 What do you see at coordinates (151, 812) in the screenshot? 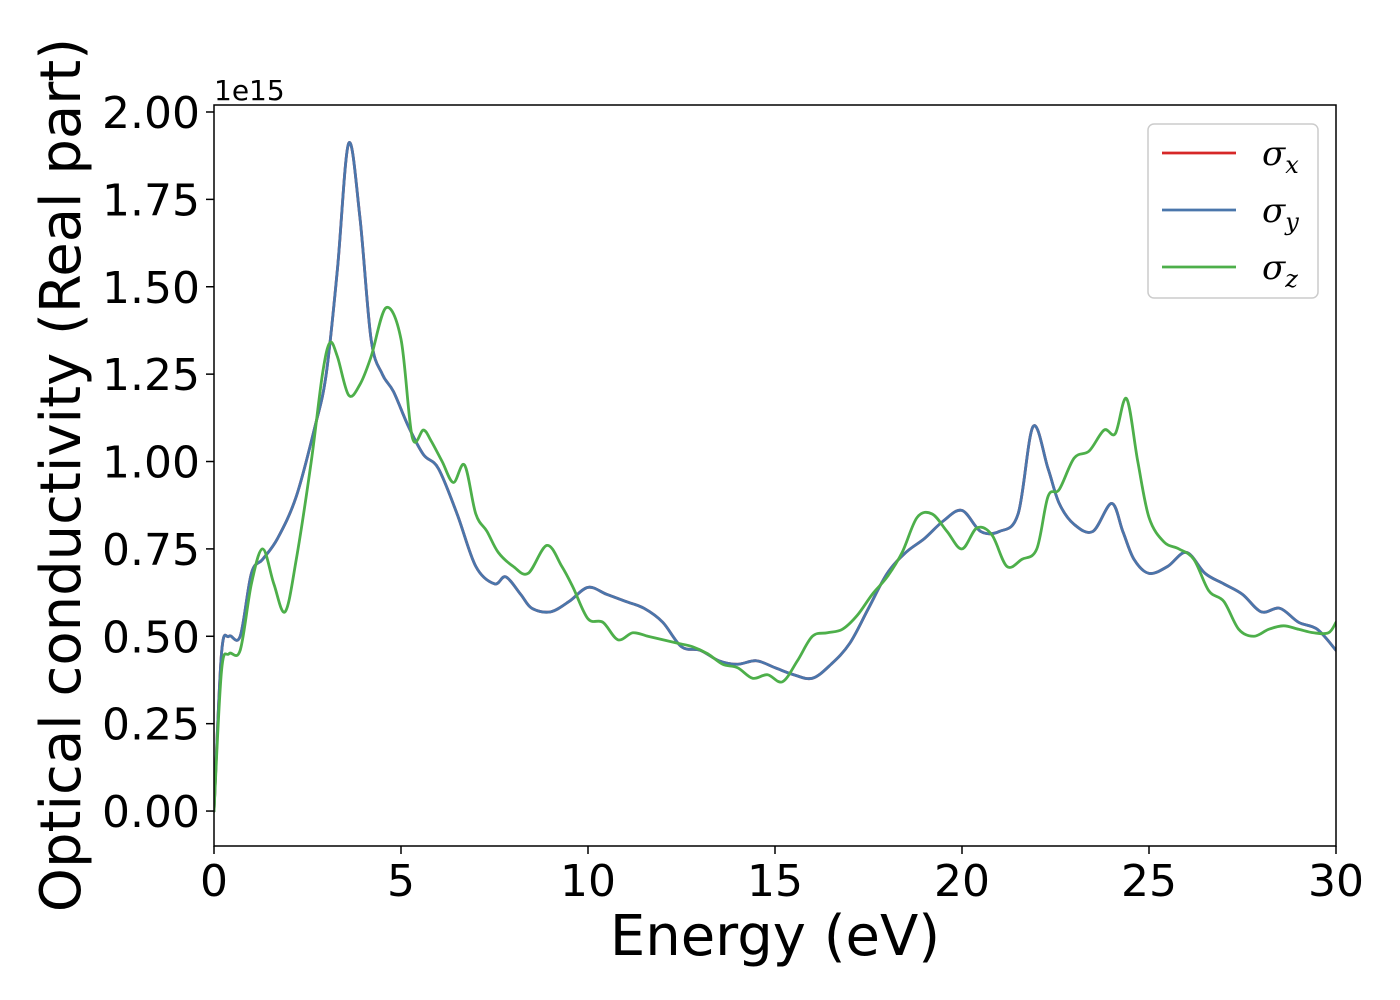
I see `y-tick-label: 0.00` at bounding box center [151, 812].